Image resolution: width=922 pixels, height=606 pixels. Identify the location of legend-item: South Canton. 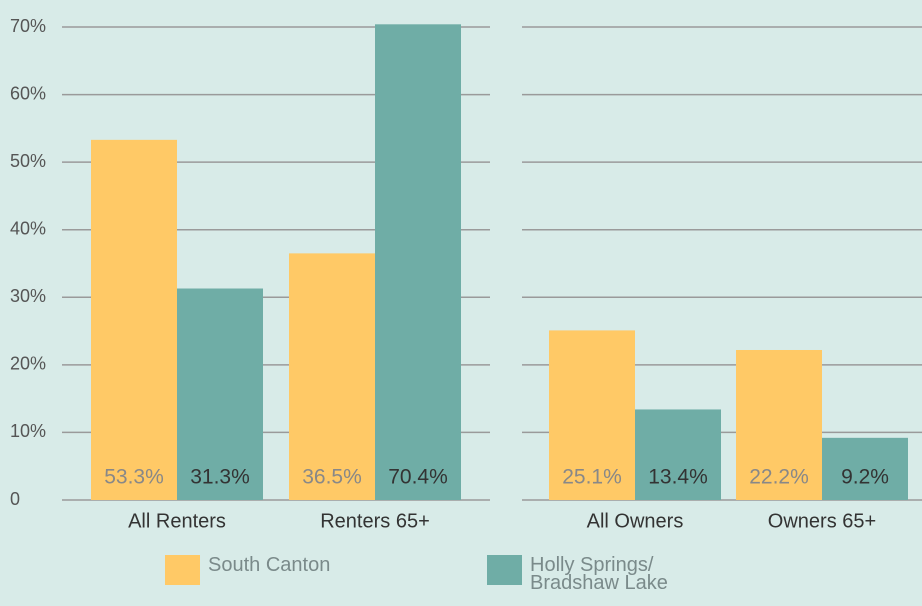
(274, 570).